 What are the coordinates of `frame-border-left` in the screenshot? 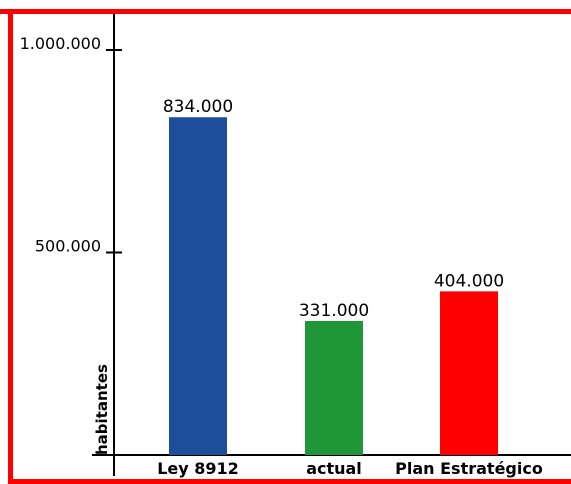 It's located at (10, 246).